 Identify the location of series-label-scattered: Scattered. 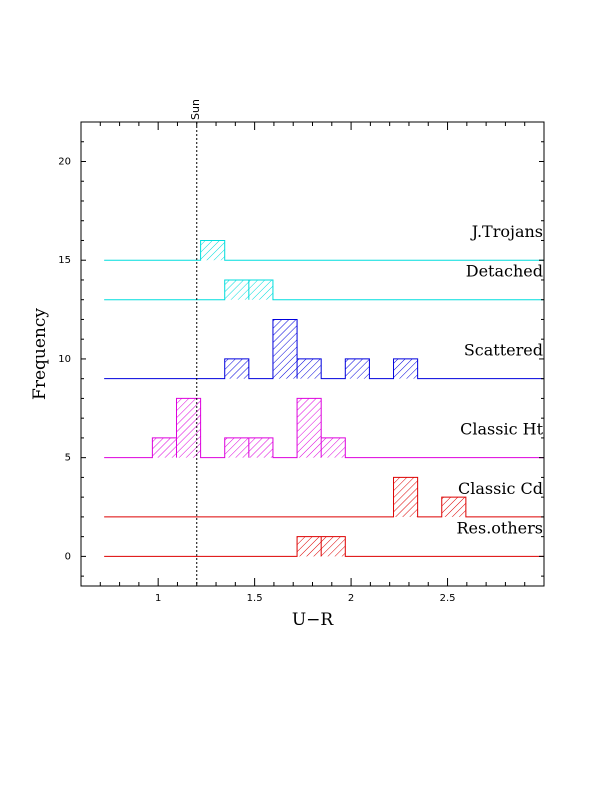
(503, 350).